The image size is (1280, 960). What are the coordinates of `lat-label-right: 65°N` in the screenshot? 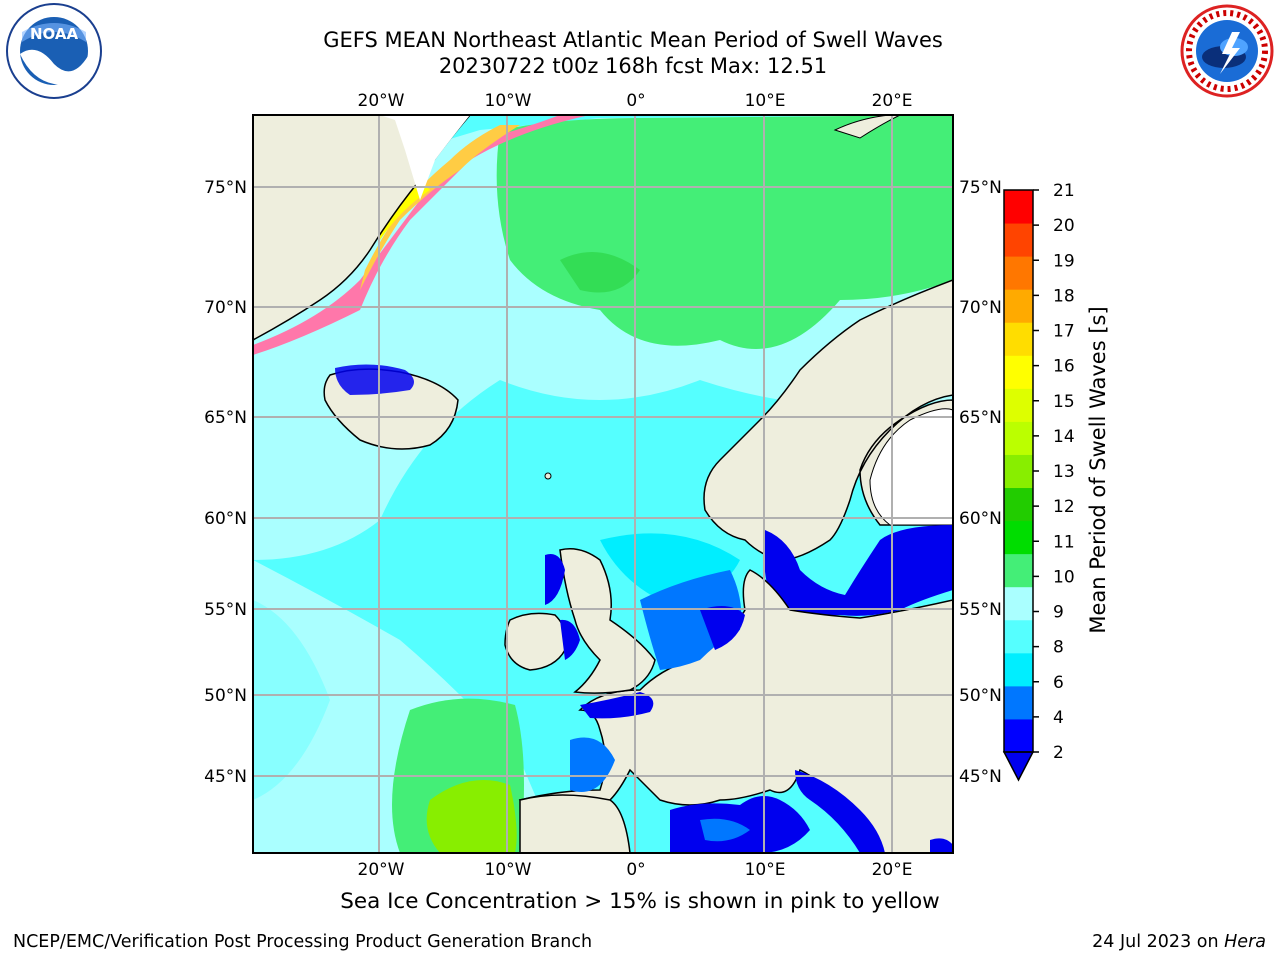 It's located at (980, 418).